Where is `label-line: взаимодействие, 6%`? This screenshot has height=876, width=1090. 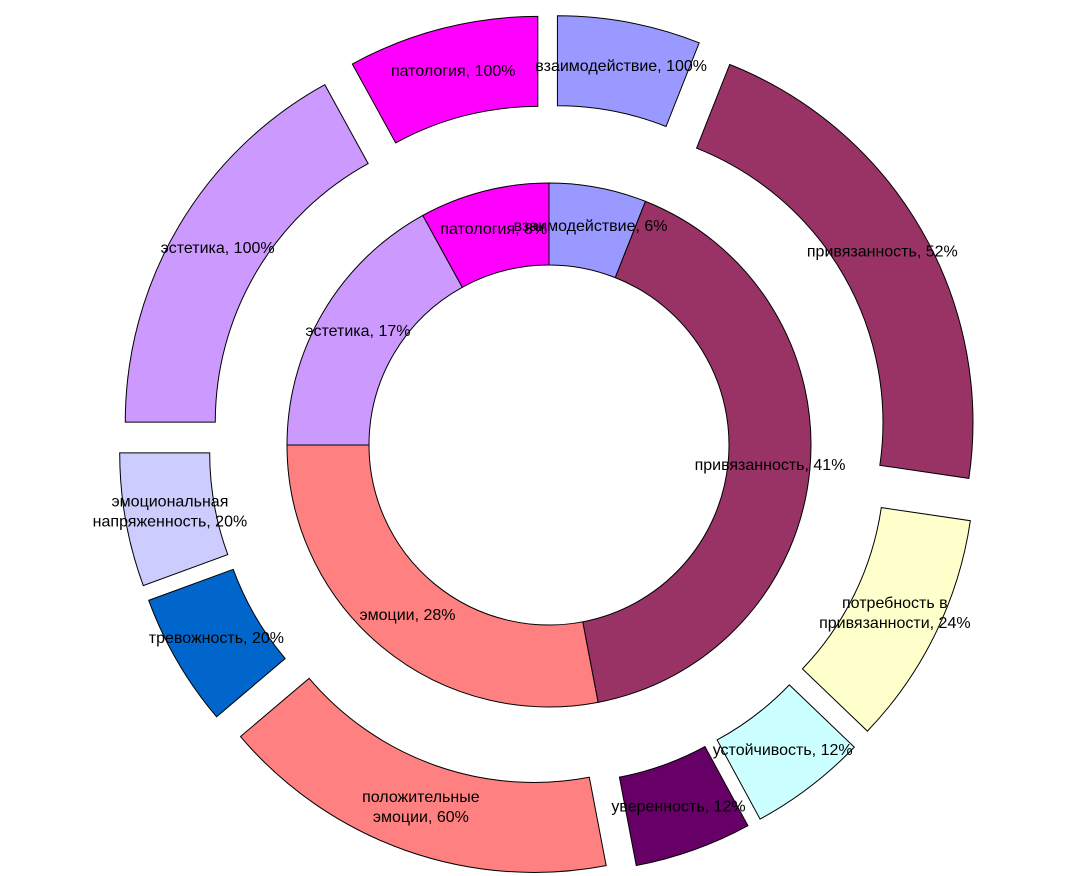
label-line: взаимодействие, 6% is located at coordinates (591, 226).